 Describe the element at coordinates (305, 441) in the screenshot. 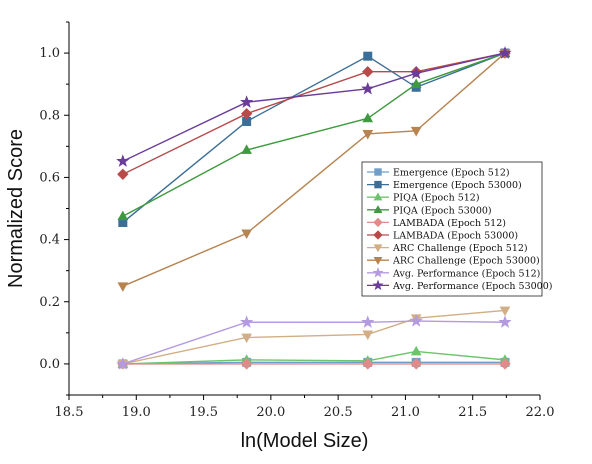

I see `x-axis-title: ln(Model Size)` at that location.